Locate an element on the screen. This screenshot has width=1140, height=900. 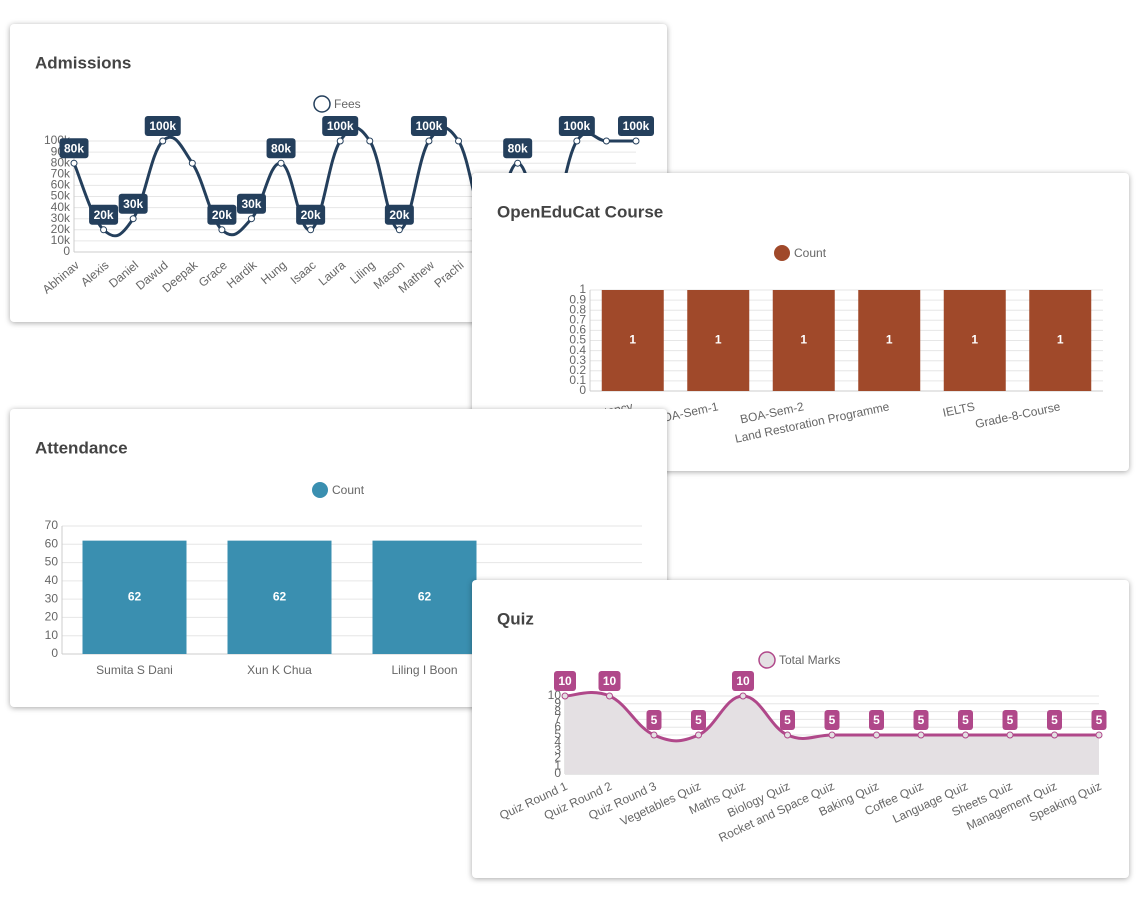
x-tick-label: Alexis is located at coordinates (95, 273).